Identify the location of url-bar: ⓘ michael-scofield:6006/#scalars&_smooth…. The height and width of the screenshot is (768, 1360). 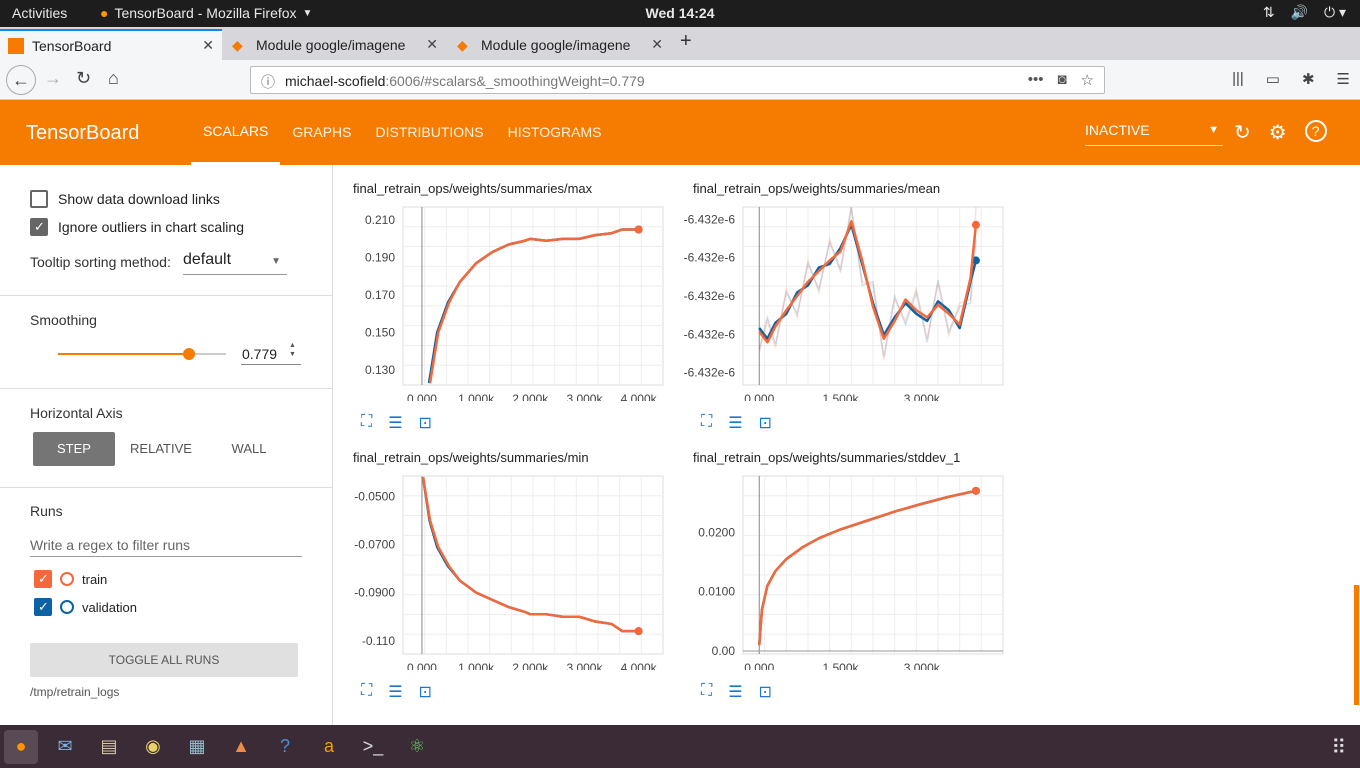
(677, 80).